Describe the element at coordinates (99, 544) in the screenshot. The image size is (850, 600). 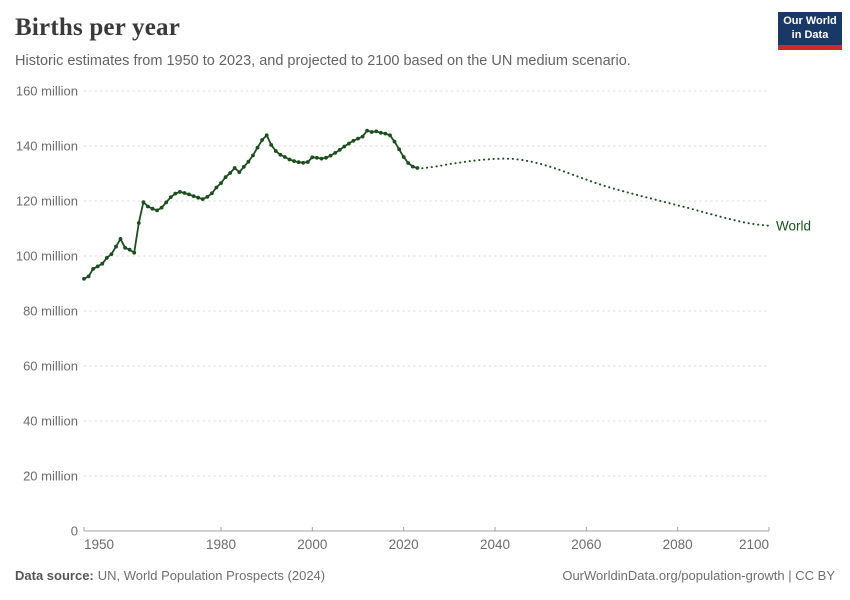
I see `x-axis-tick-label: 1950` at that location.